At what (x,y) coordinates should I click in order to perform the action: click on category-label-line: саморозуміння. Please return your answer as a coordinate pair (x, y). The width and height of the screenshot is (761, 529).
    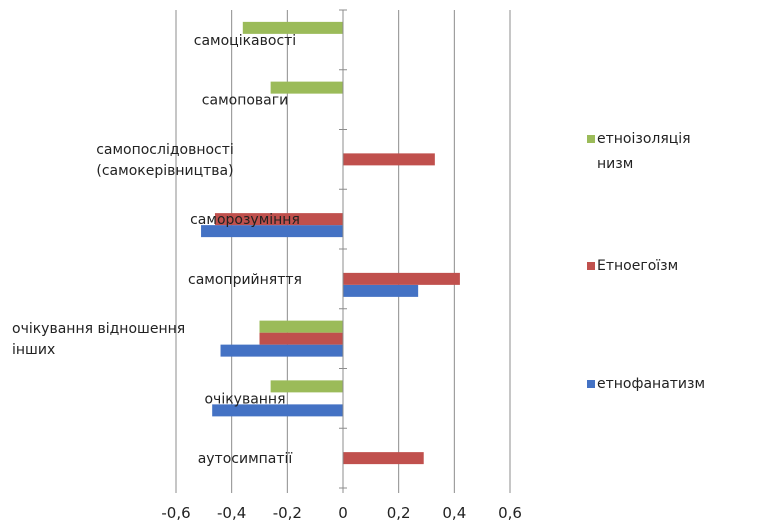
    Looking at the image, I should click on (245, 220).